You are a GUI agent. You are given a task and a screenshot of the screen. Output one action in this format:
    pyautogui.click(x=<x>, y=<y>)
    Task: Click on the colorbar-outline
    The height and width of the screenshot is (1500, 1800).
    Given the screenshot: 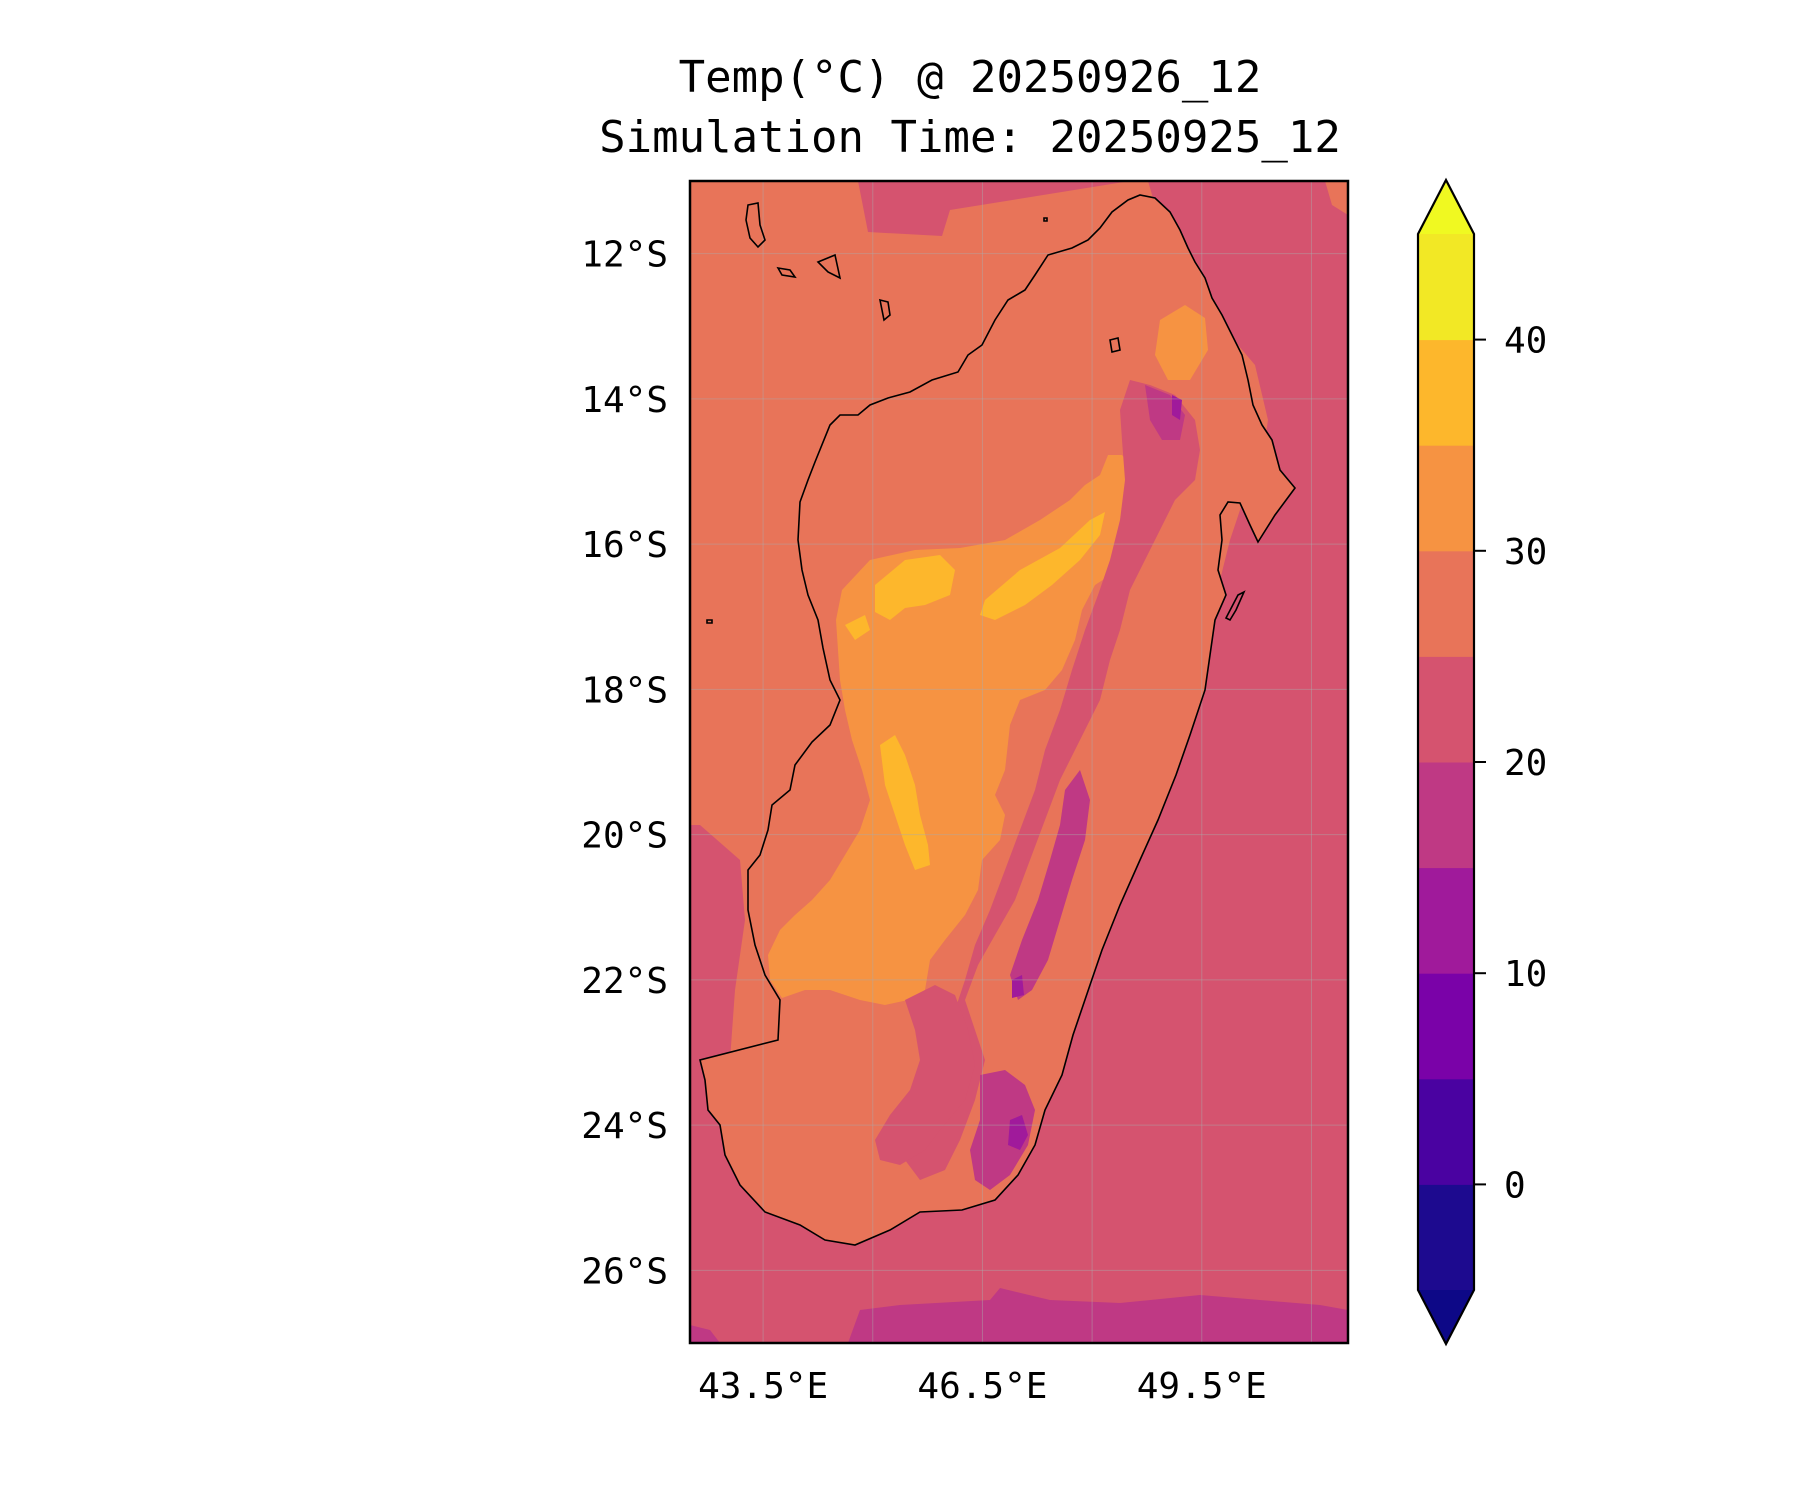 What is the action you would take?
    pyautogui.click(x=1446, y=762)
    